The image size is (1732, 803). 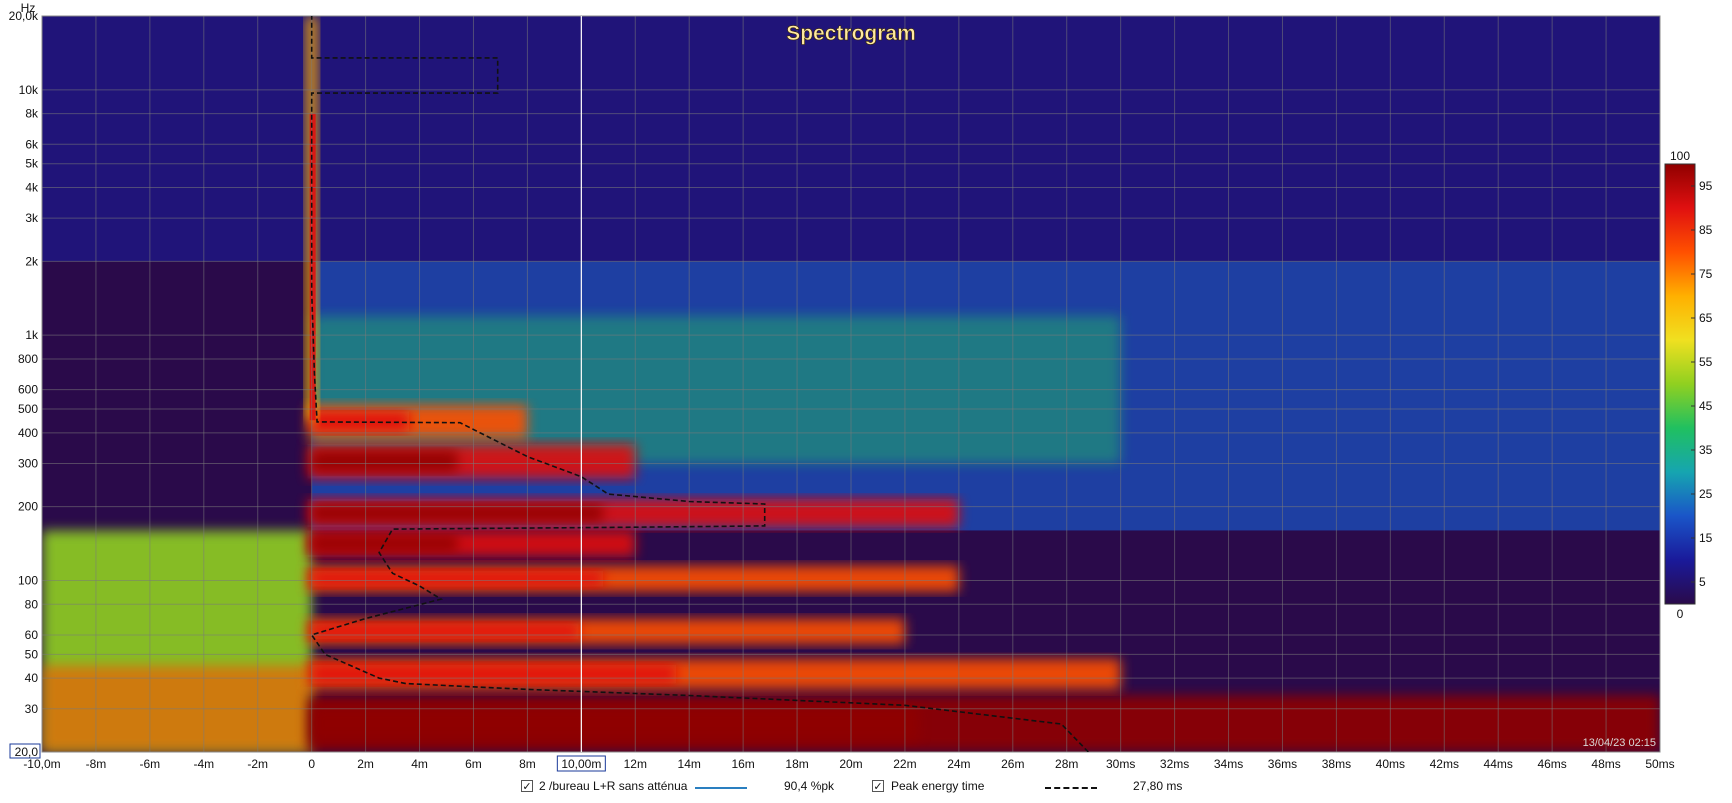 I want to click on x-tick-label: 20m, so click(x=850, y=764).